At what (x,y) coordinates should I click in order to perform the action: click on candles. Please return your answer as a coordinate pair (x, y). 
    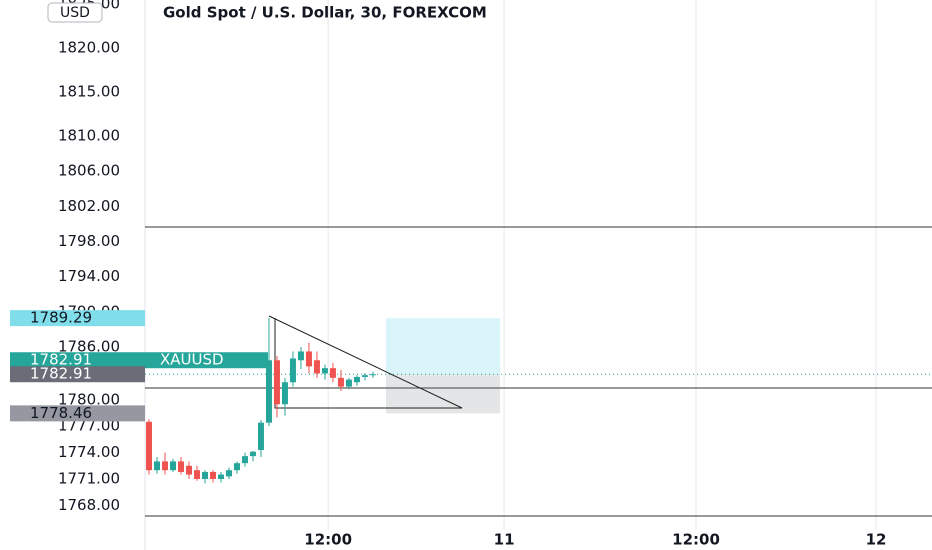
    Looking at the image, I should click on (260, 401).